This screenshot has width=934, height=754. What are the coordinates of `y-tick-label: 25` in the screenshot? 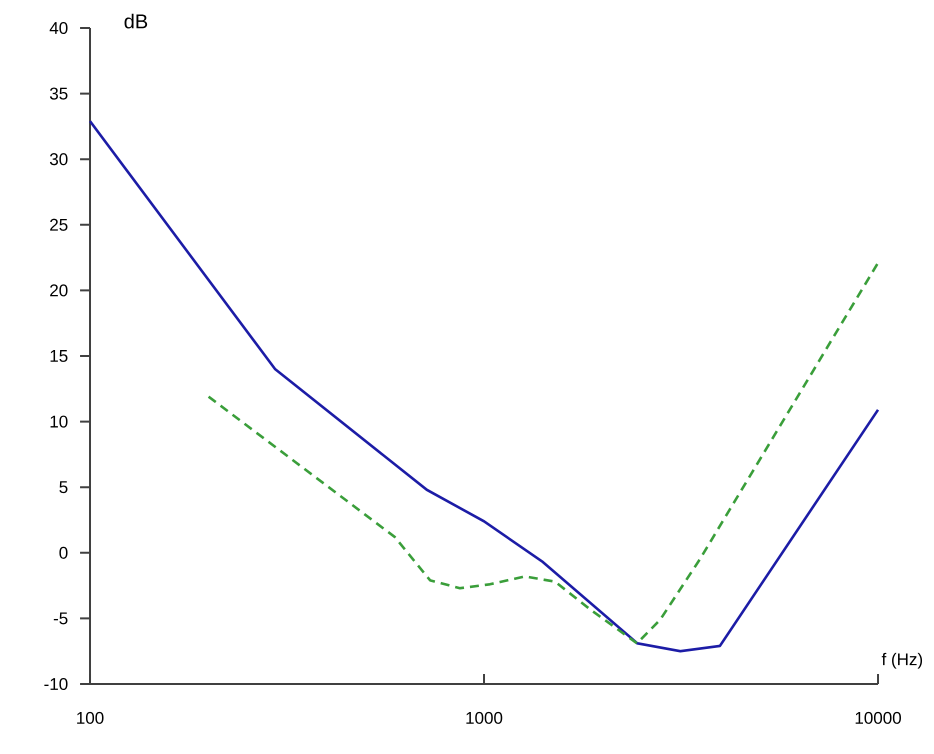 It's located at (59, 224).